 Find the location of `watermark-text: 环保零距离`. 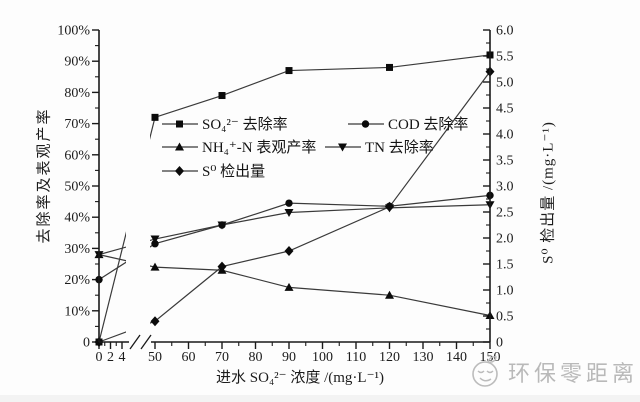

watermark-text: 环保零距离 is located at coordinates (573, 373).